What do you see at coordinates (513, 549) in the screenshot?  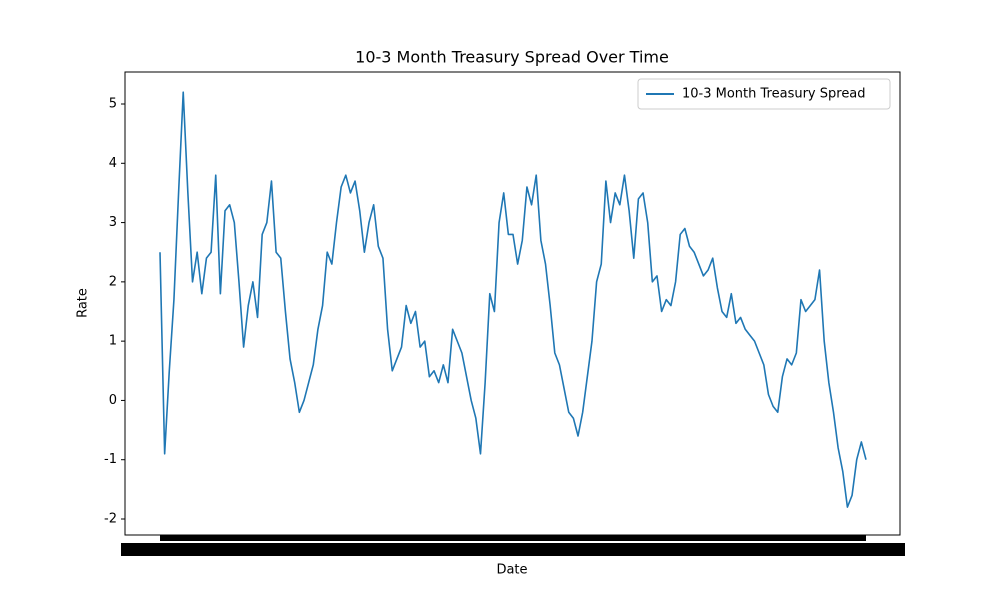 I see `x-tick-labels-overlap` at bounding box center [513, 549].